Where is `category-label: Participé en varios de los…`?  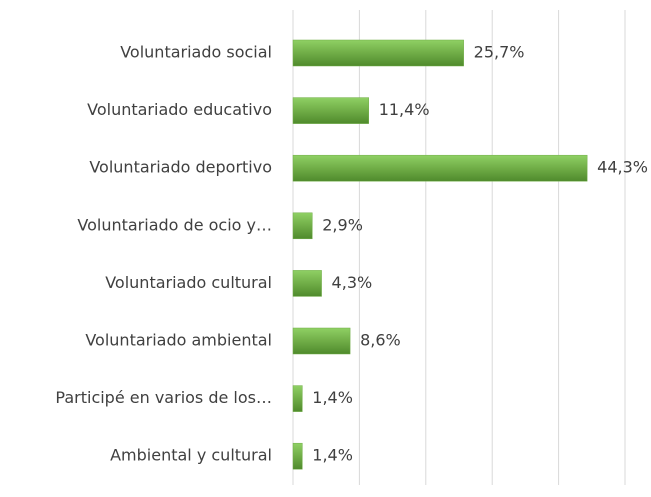 category-label: Participé en varios de los… is located at coordinates (163, 397).